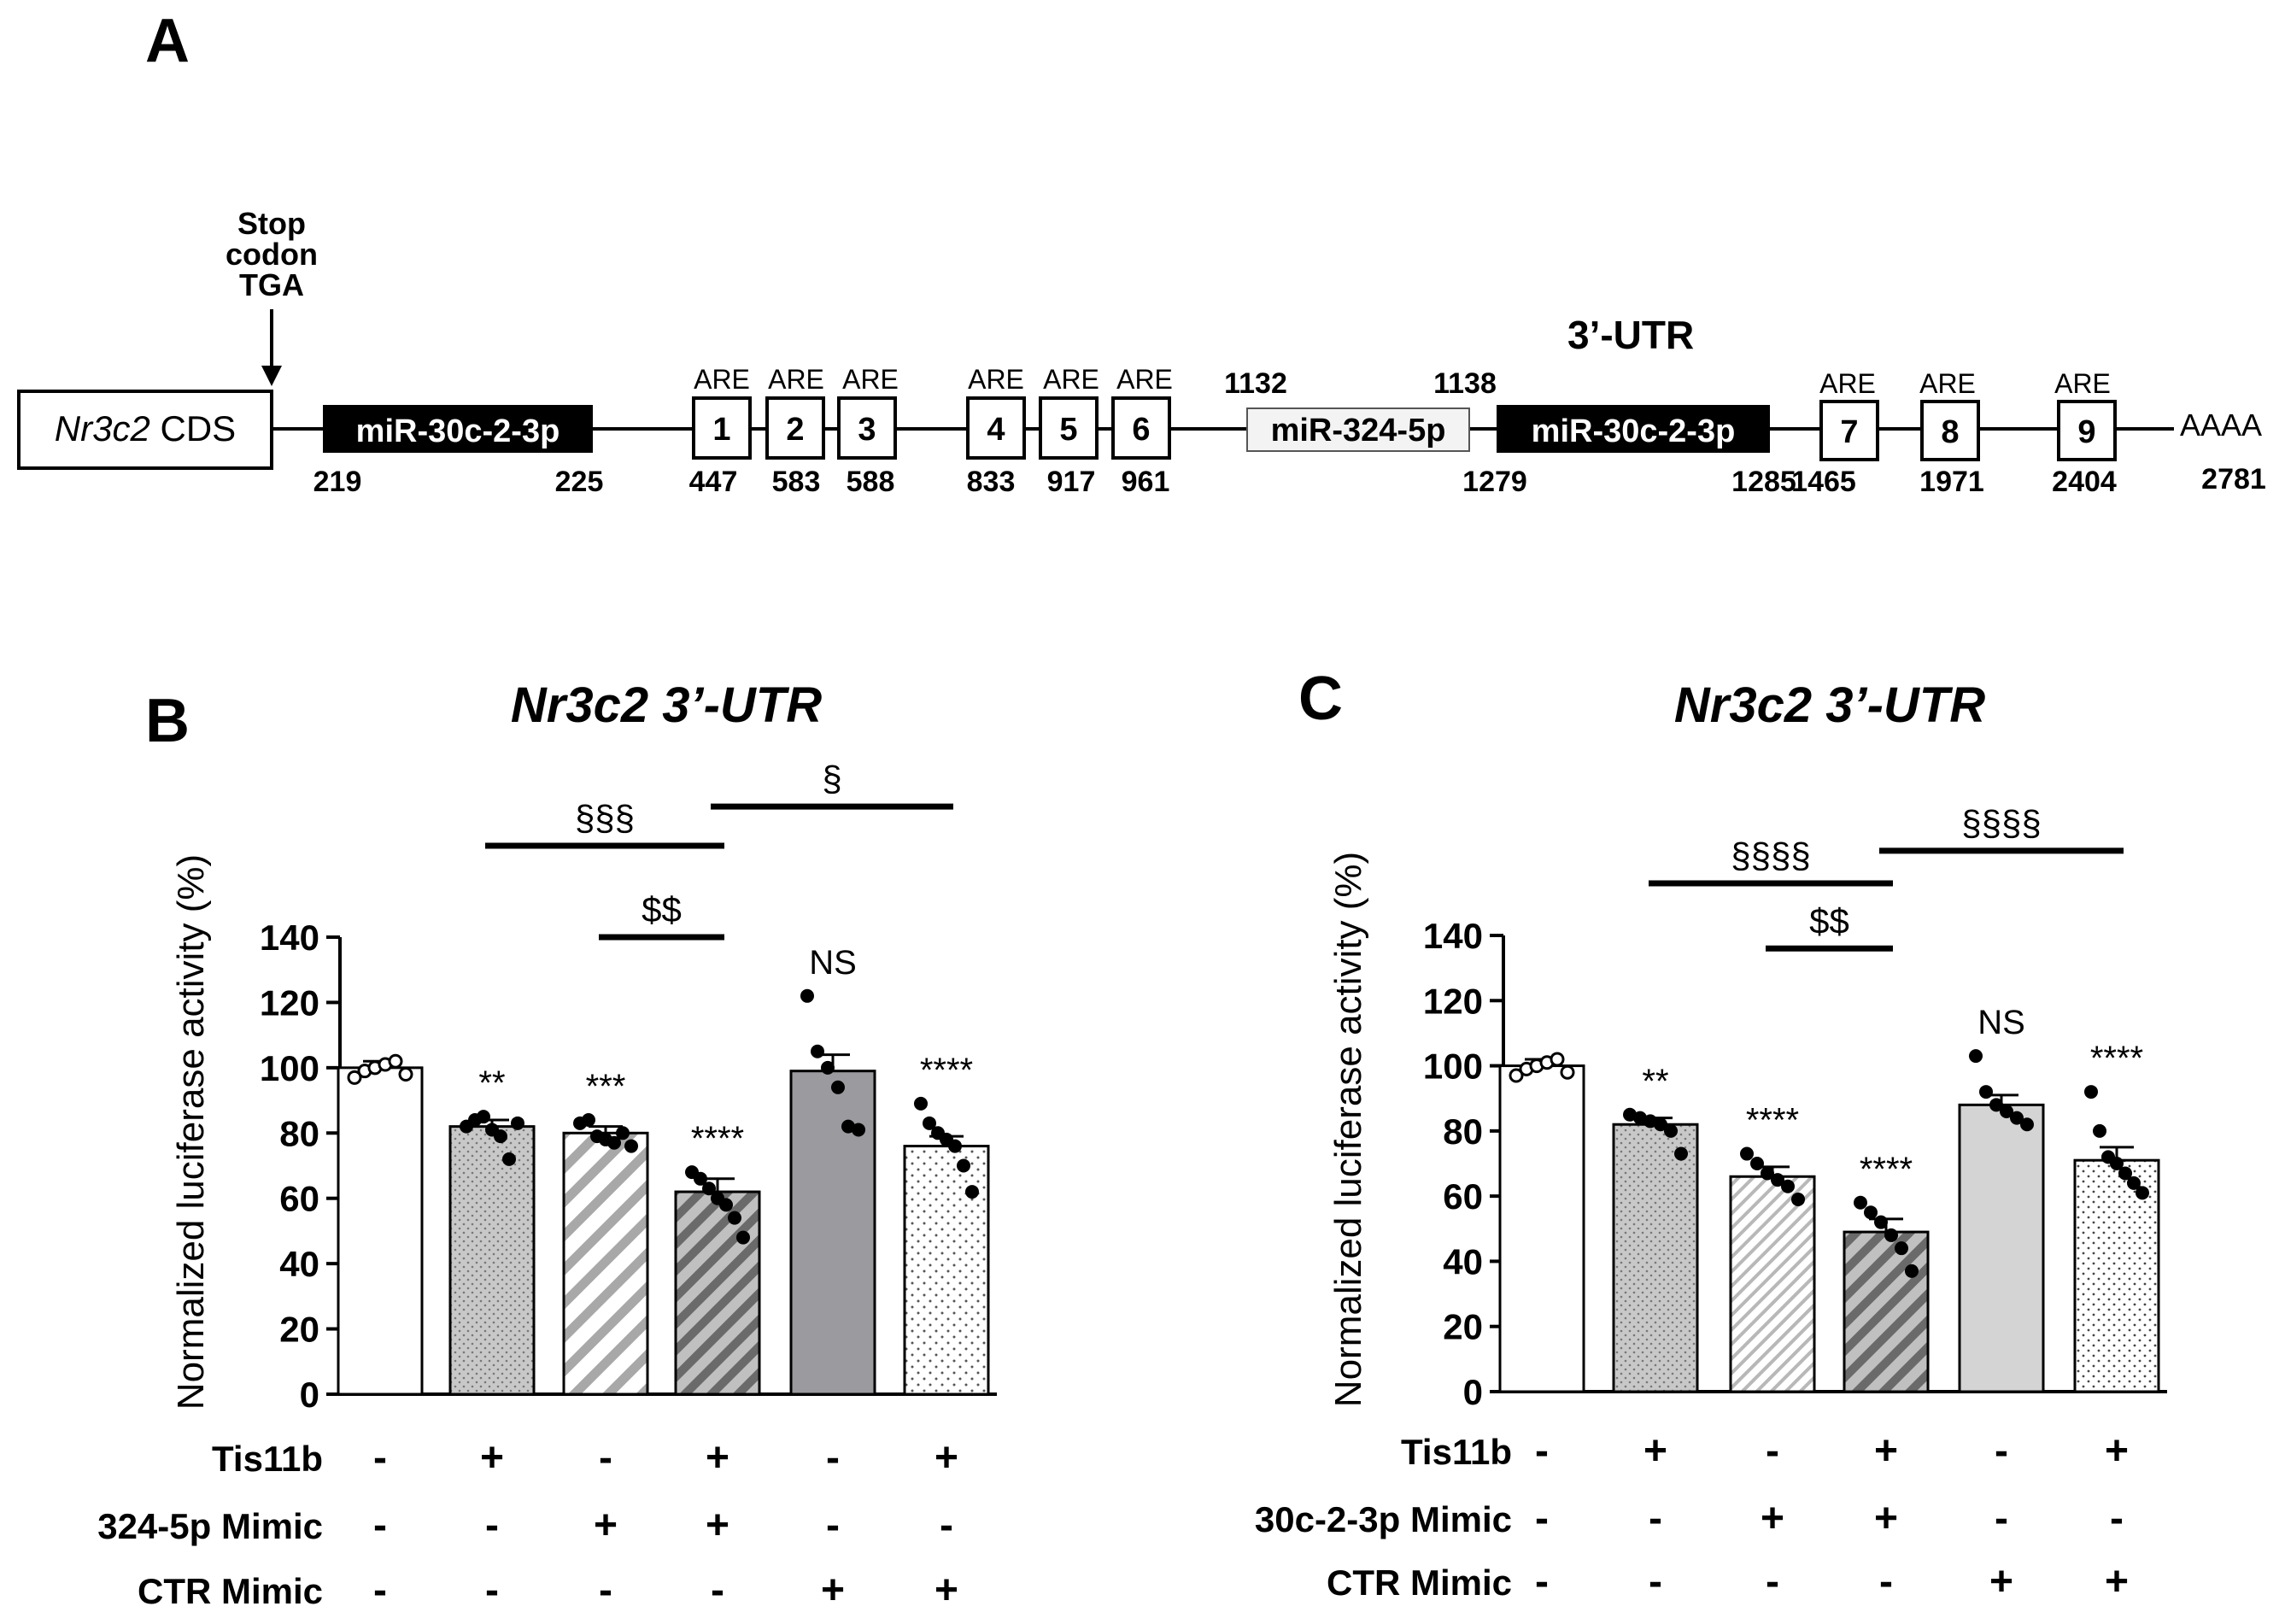  Describe the element at coordinates (796, 482) in the screenshot. I see `are-position: 583` at that location.